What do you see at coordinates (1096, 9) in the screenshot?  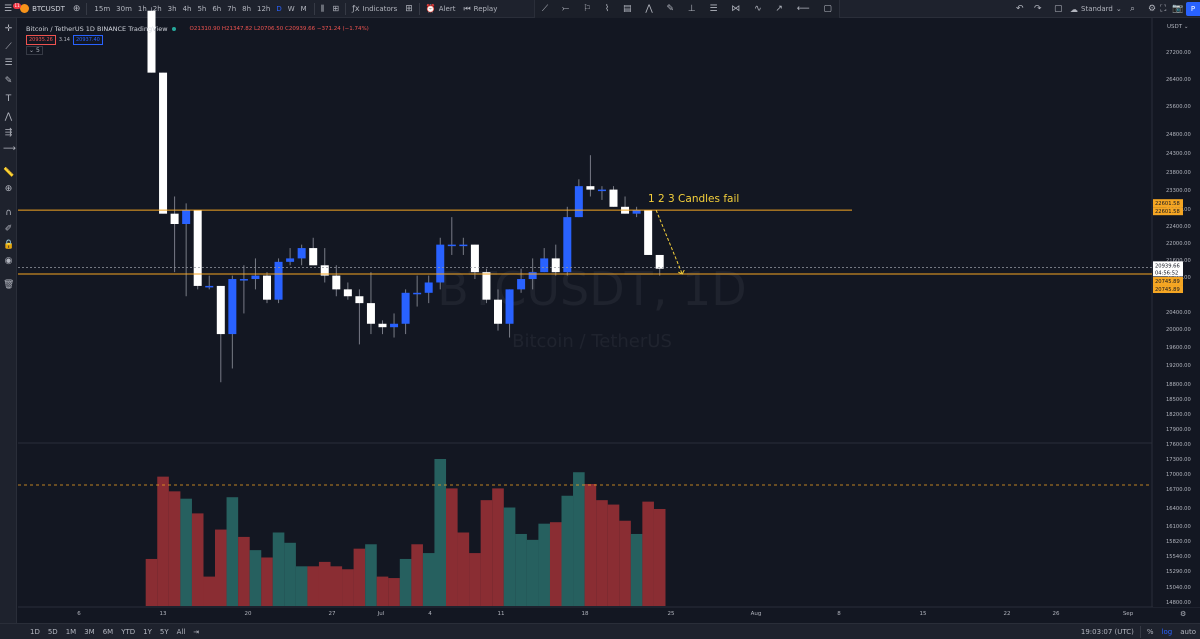 I see `layout-save-button: ☁ Standard ⌄` at bounding box center [1096, 9].